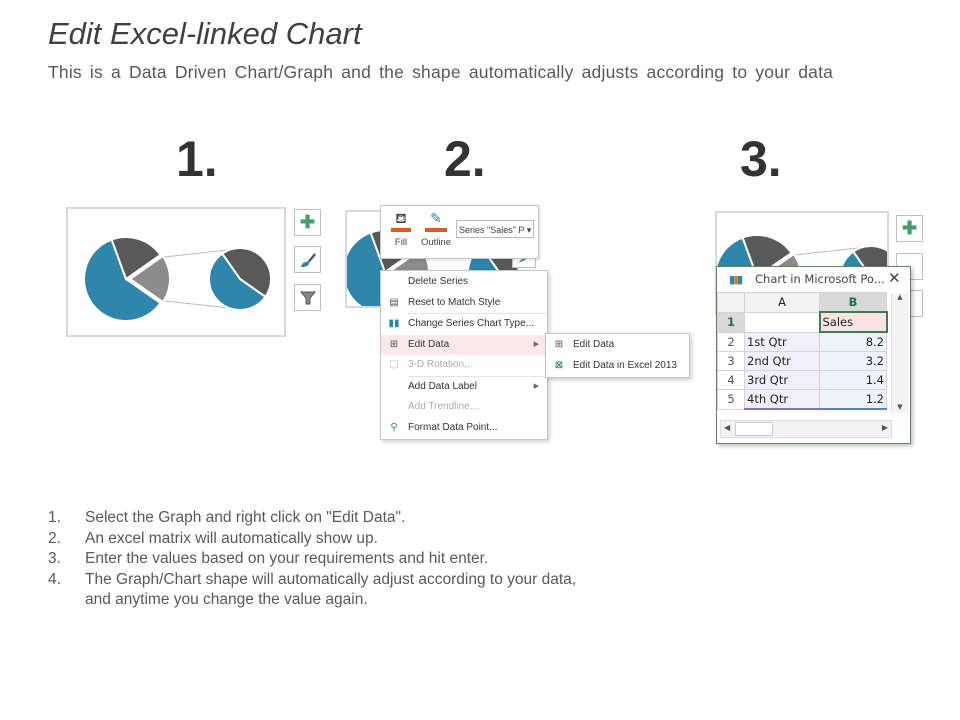 This screenshot has width=960, height=720. What do you see at coordinates (307, 259) in the screenshot?
I see `brush-icon` at bounding box center [307, 259].